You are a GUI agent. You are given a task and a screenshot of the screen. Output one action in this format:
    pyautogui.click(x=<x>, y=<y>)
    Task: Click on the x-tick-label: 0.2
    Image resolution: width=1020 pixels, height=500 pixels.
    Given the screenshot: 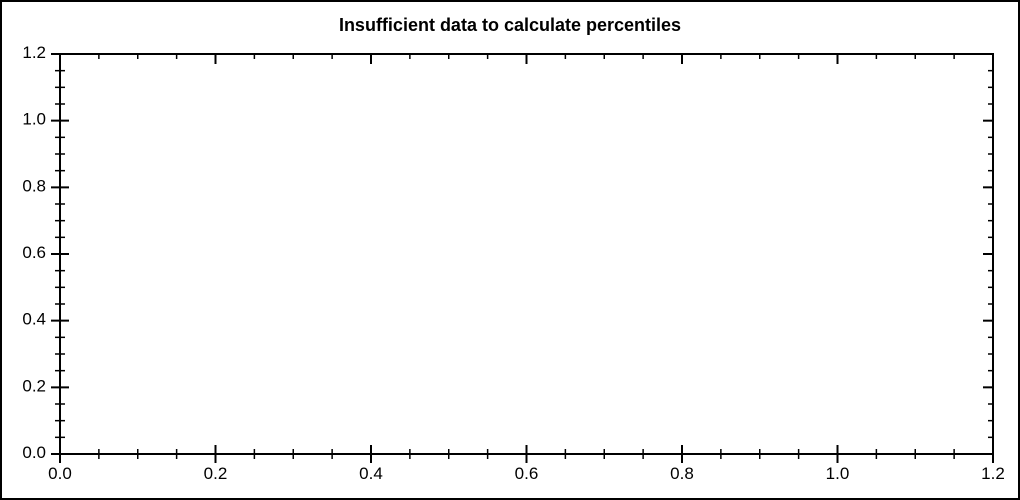 What is the action you would take?
    pyautogui.click(x=216, y=473)
    